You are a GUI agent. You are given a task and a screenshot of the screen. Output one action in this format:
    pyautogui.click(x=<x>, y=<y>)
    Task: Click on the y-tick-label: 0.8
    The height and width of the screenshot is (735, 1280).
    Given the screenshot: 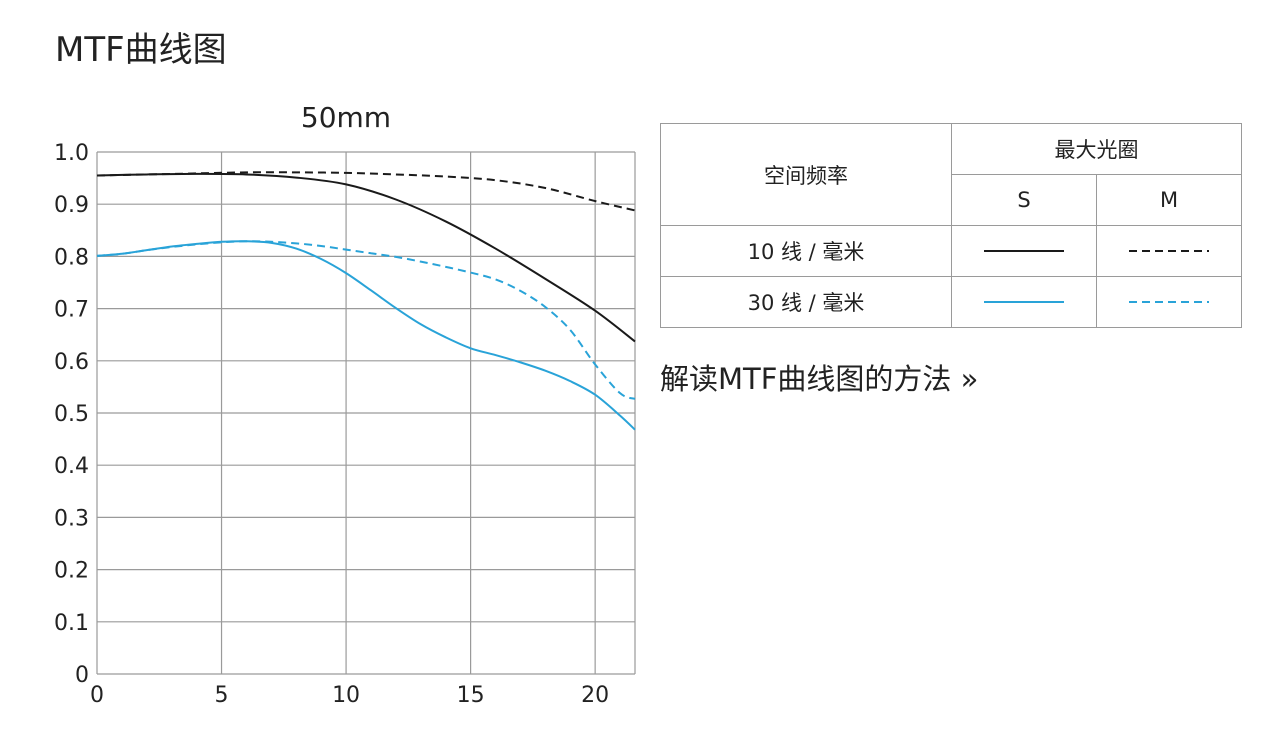 What is the action you would take?
    pyautogui.click(x=71, y=257)
    